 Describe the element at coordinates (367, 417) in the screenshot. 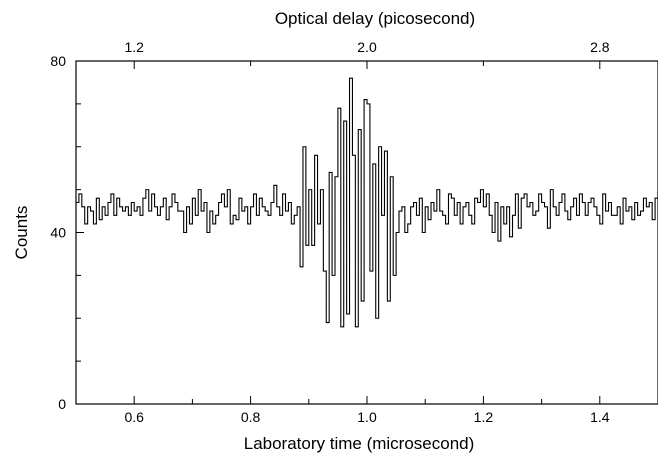

I see `x-tick-label: 1.0` at that location.